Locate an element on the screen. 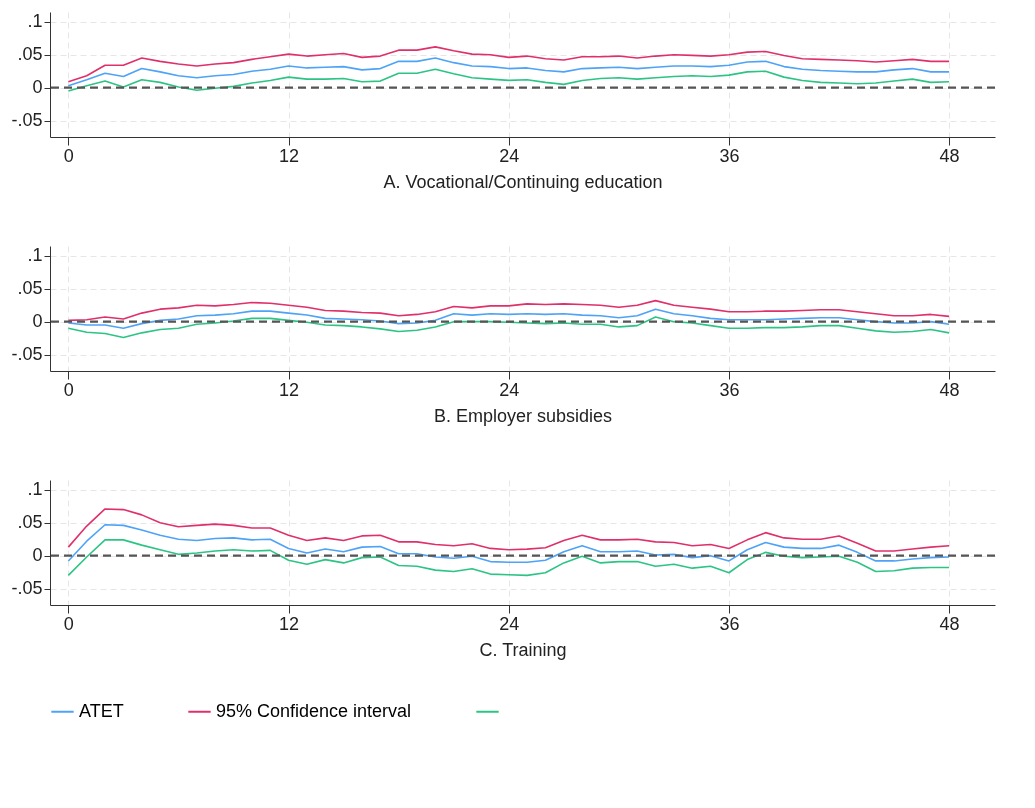 This screenshot has height=808, width=1035. x-axis-title: C. Training is located at coordinates (523, 649).